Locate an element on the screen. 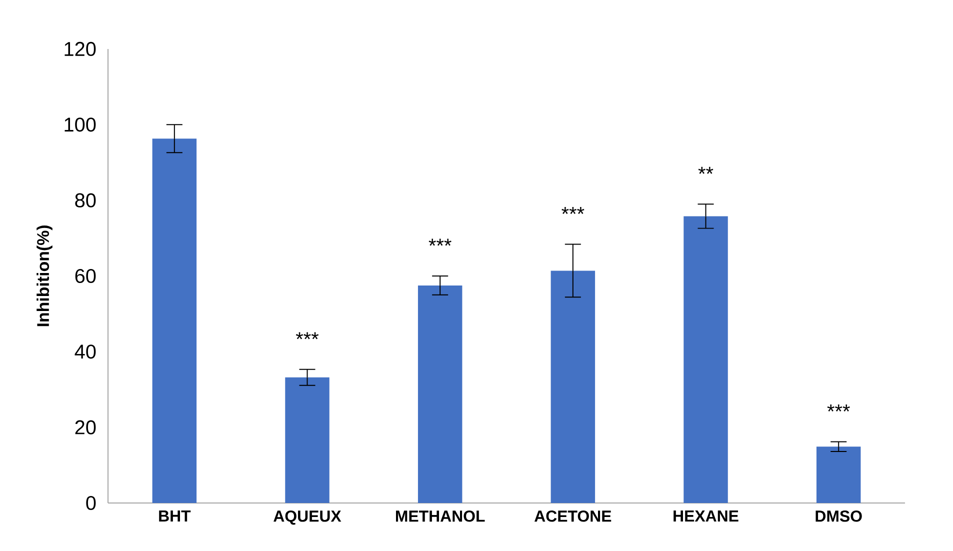  x-tick-label: HEXANE is located at coordinates (706, 516).